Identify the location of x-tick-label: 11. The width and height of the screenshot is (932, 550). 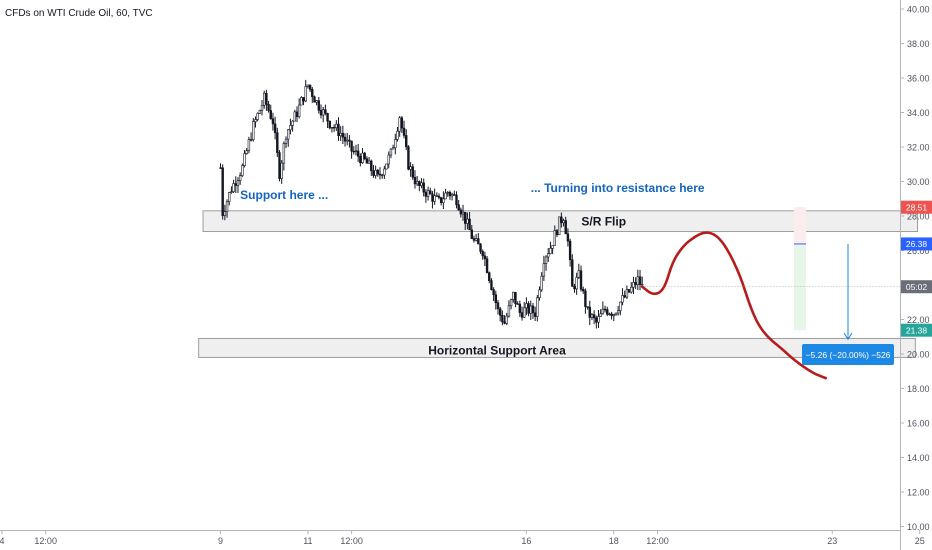
(307, 541).